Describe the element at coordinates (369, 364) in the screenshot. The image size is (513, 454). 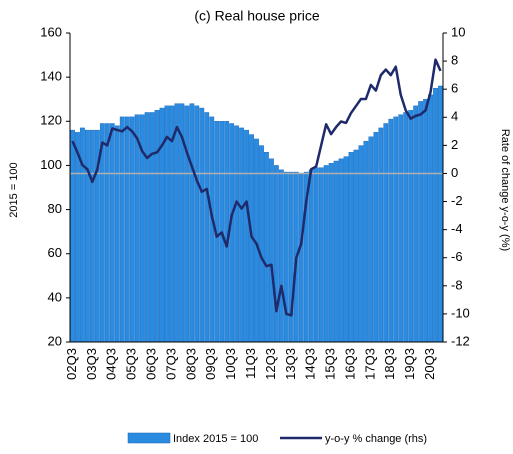
I see `x-tick-label: 17Q3` at that location.